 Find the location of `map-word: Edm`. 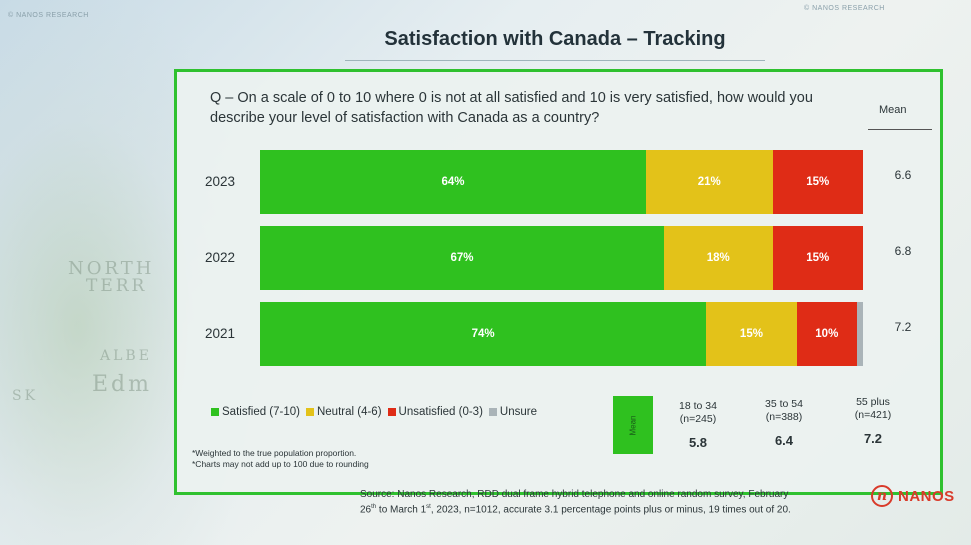

map-word: Edm is located at coordinates (122, 384).